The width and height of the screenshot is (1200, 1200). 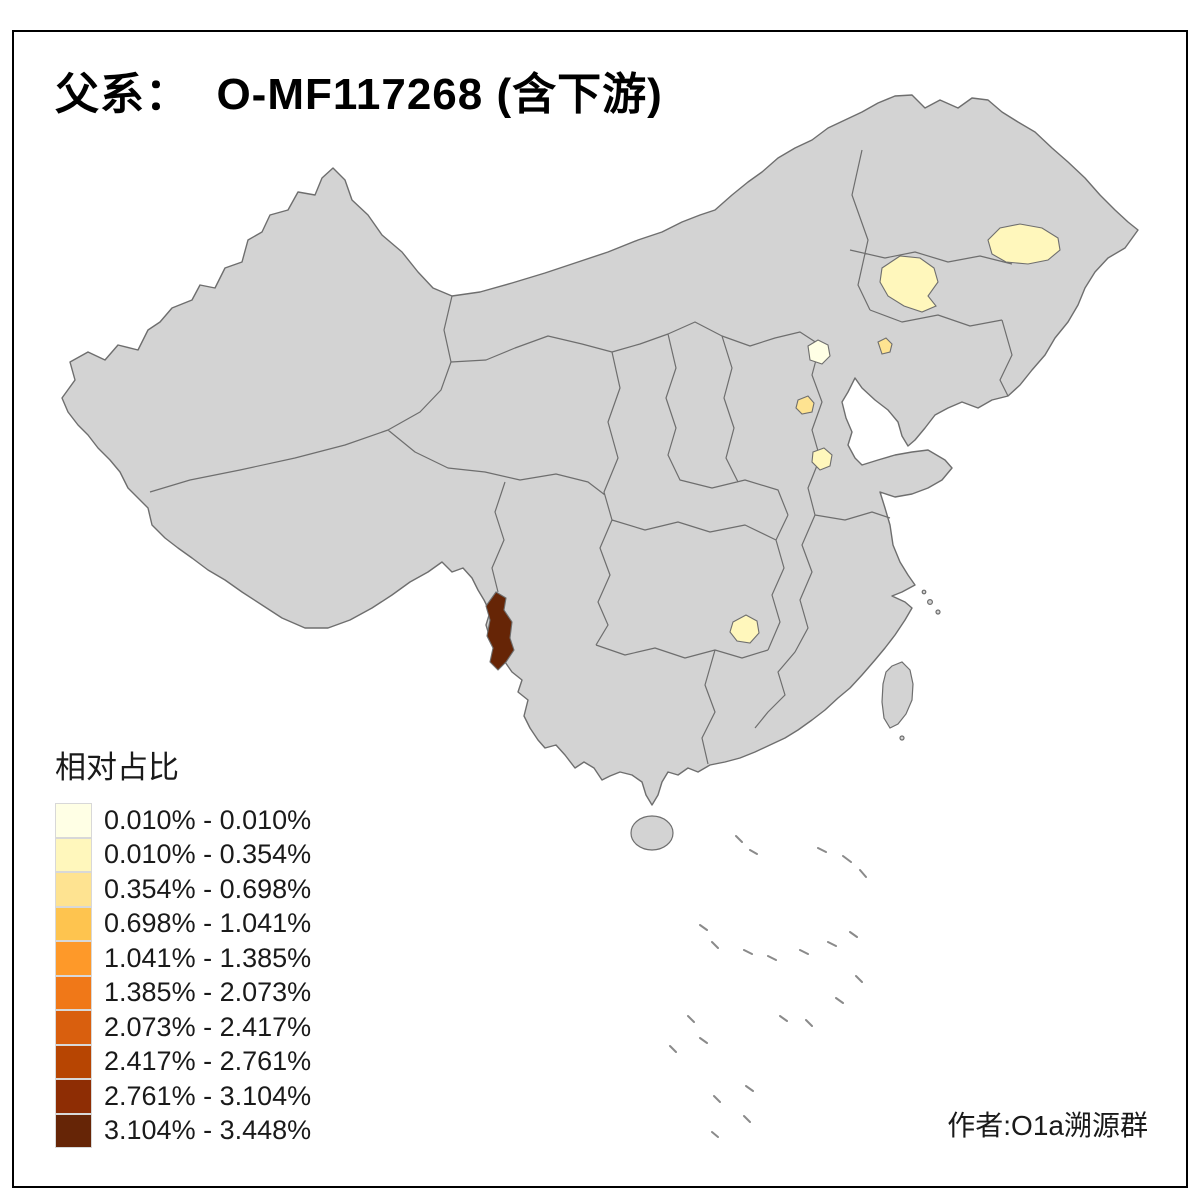 What do you see at coordinates (208, 888) in the screenshot?
I see `legend-bin-label: 0.354% - 0.698%` at bounding box center [208, 888].